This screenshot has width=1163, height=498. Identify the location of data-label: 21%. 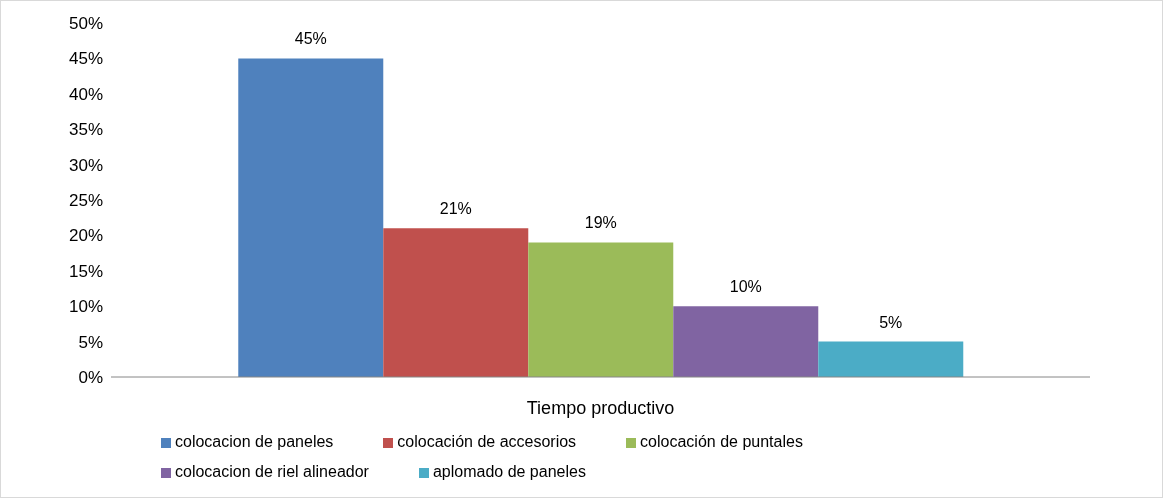
(455, 209).